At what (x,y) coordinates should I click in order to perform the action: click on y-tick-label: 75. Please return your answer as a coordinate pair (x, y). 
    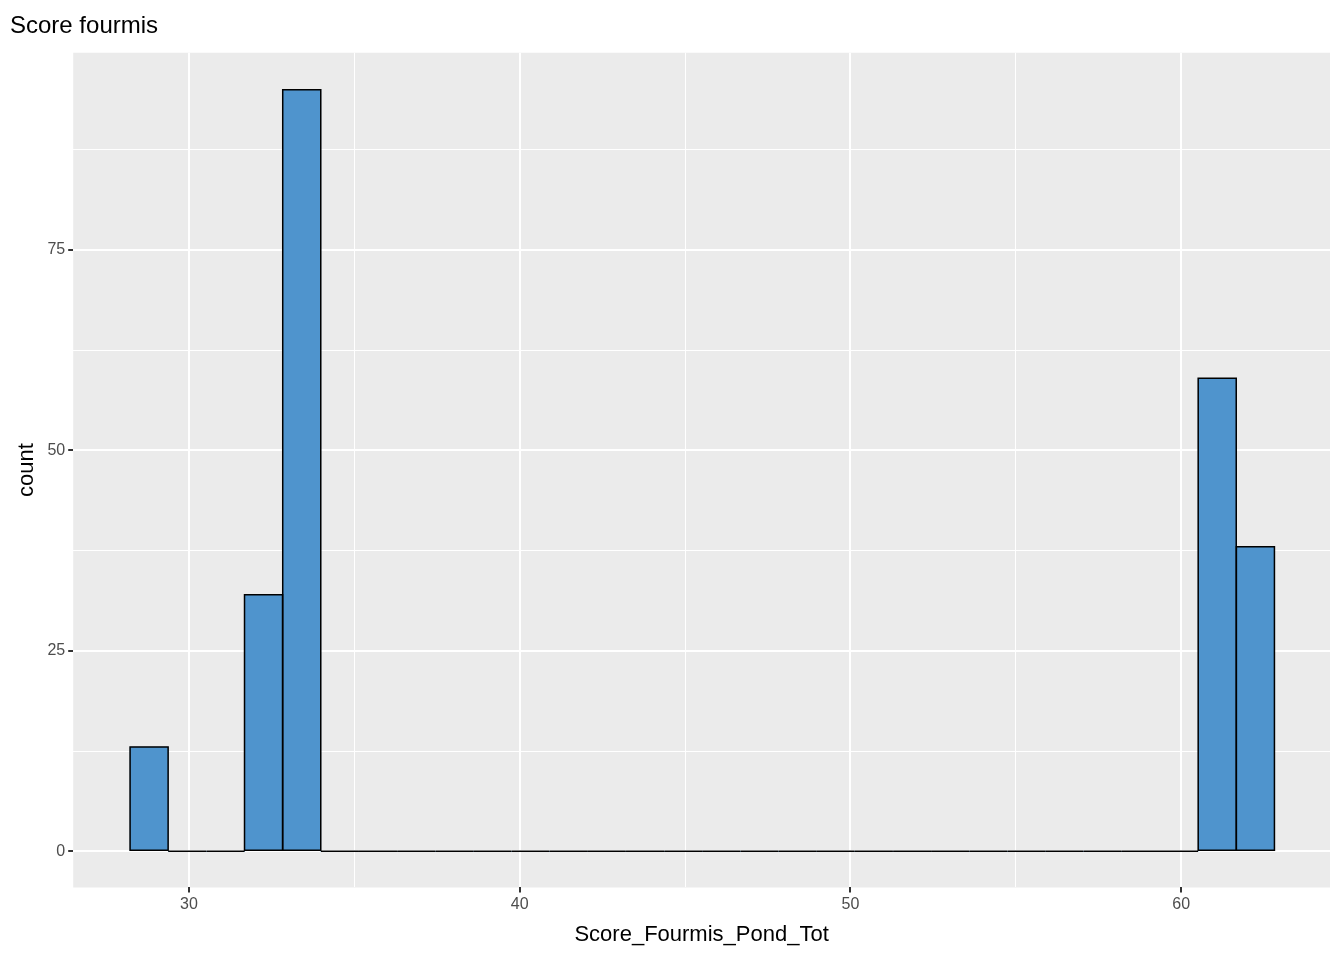
    Looking at the image, I should click on (56, 249).